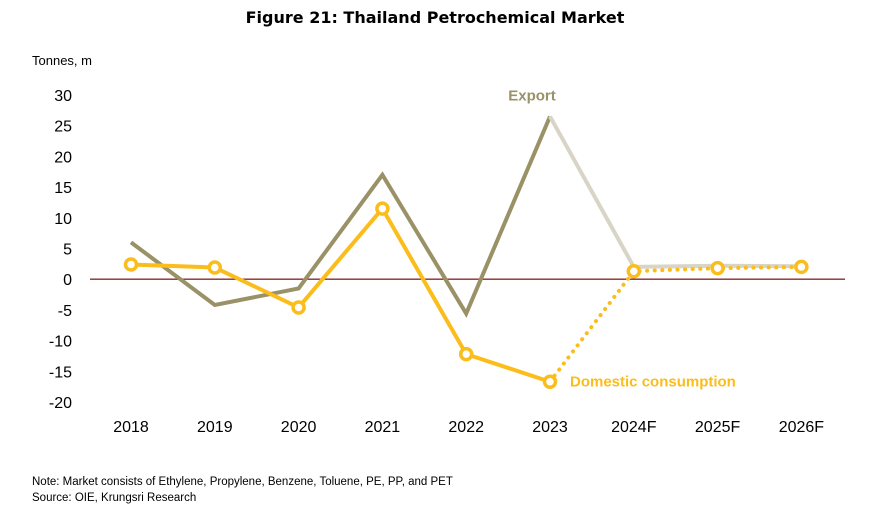  What do you see at coordinates (60, 403) in the screenshot?
I see `y-tick-label: -20` at bounding box center [60, 403].